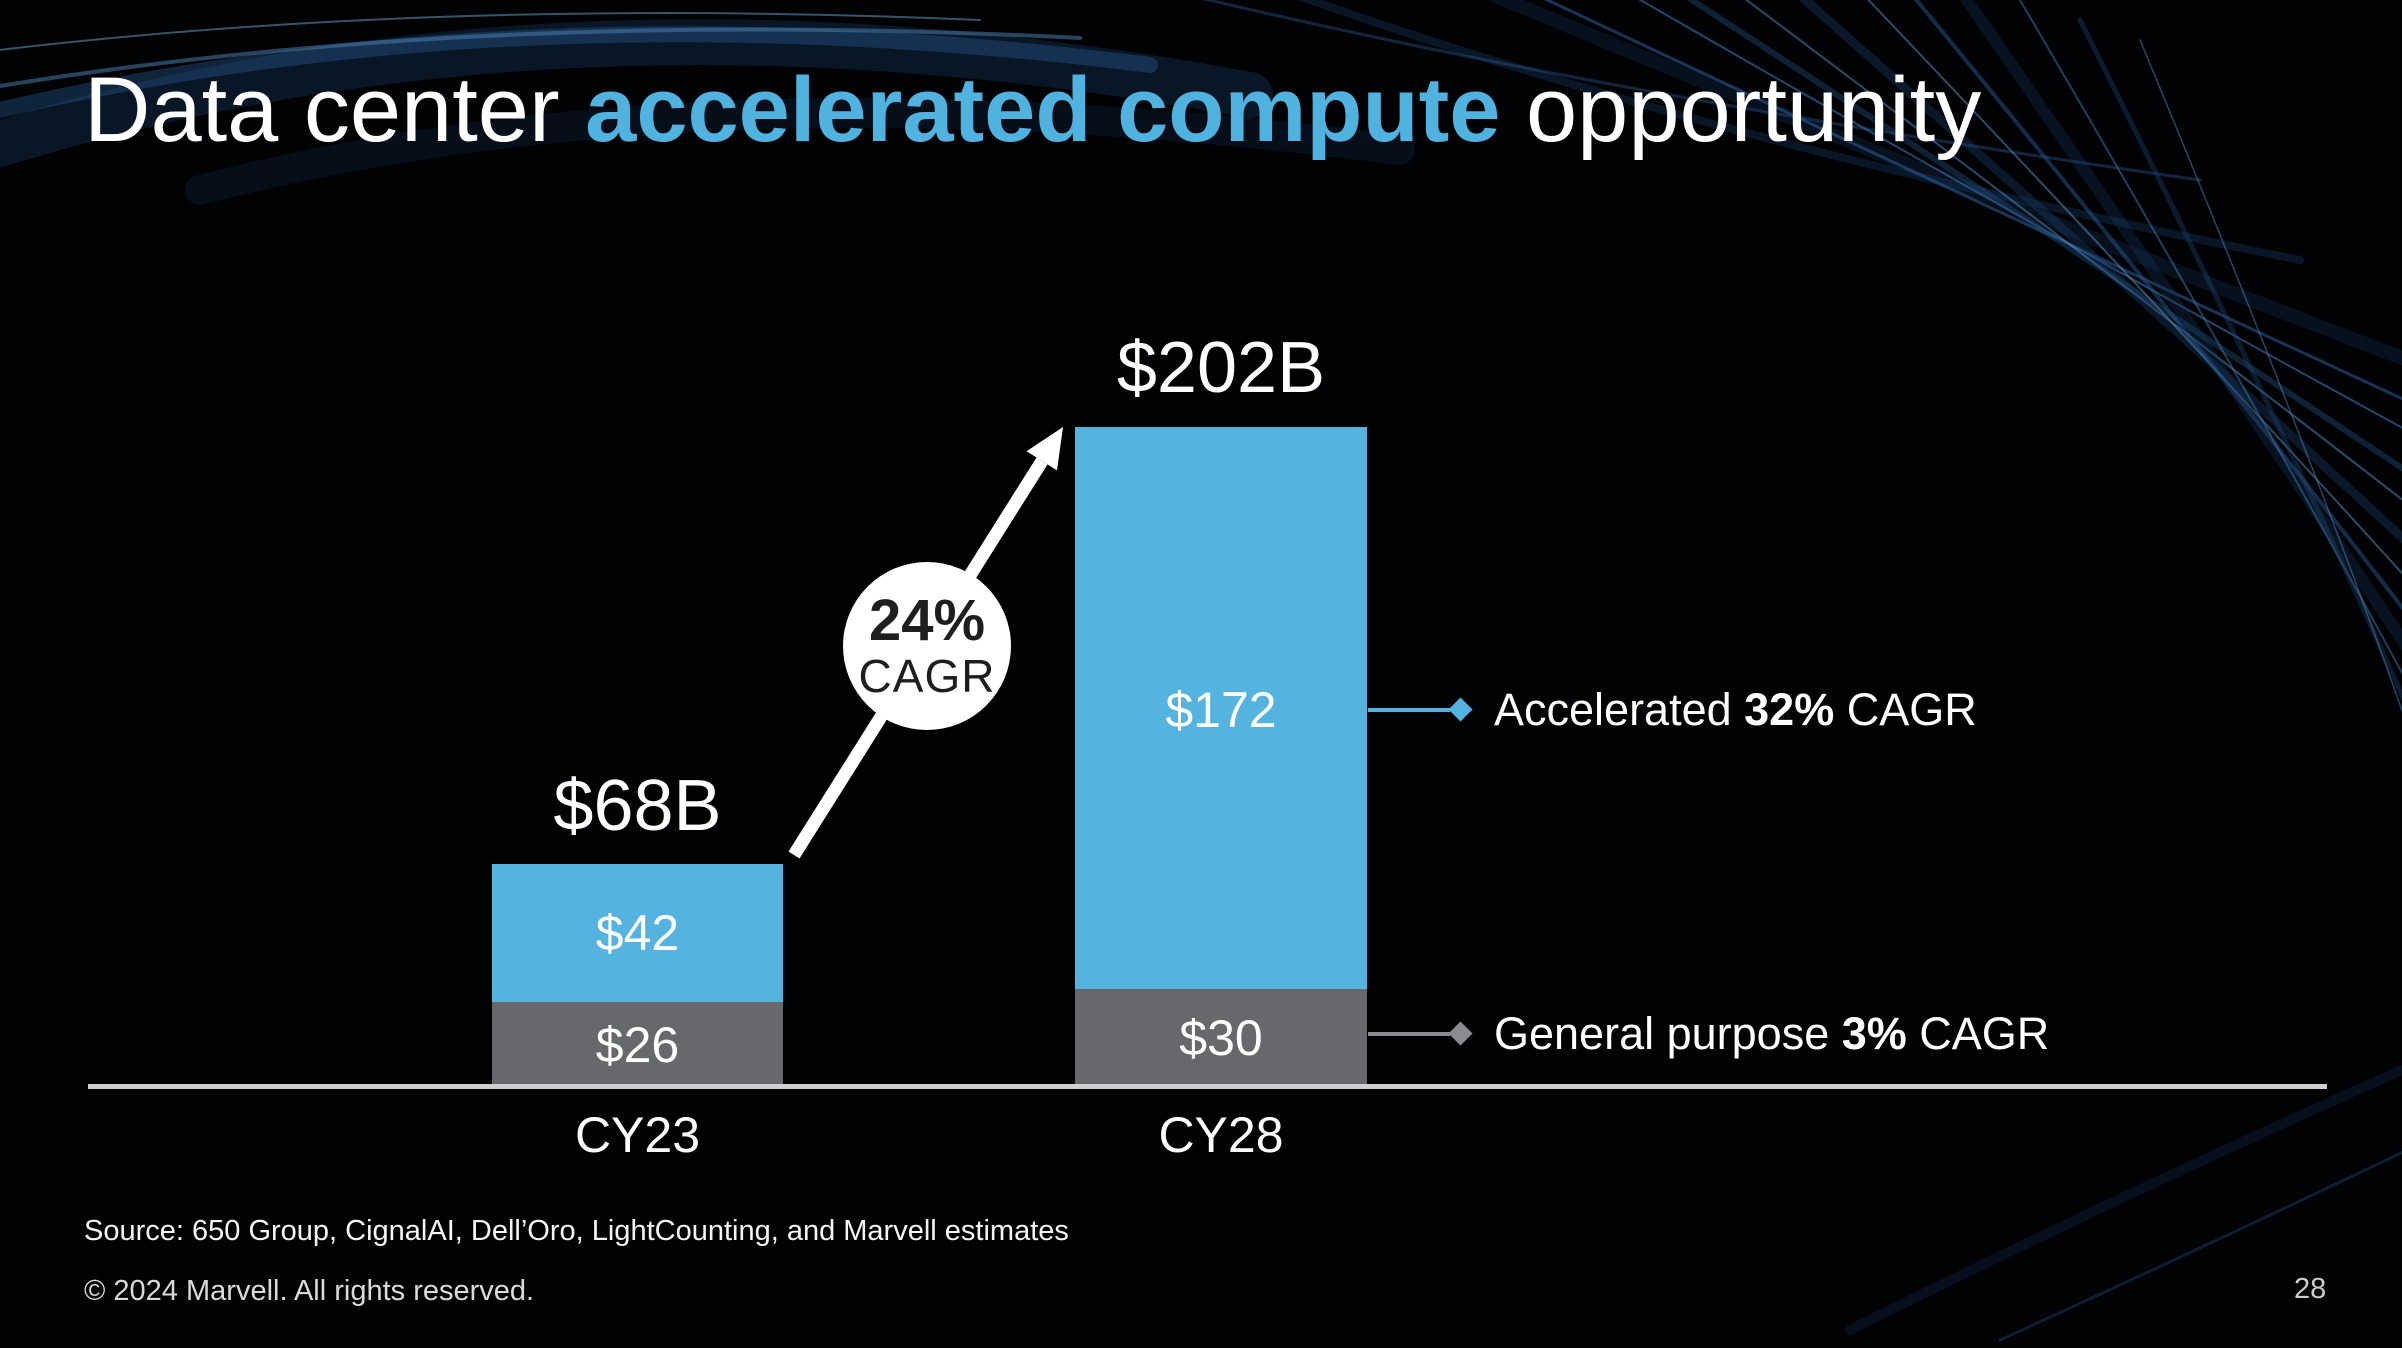 Image resolution: width=2402 pixels, height=1348 pixels. I want to click on bar-cy28-general-segment, so click(1221, 1036).